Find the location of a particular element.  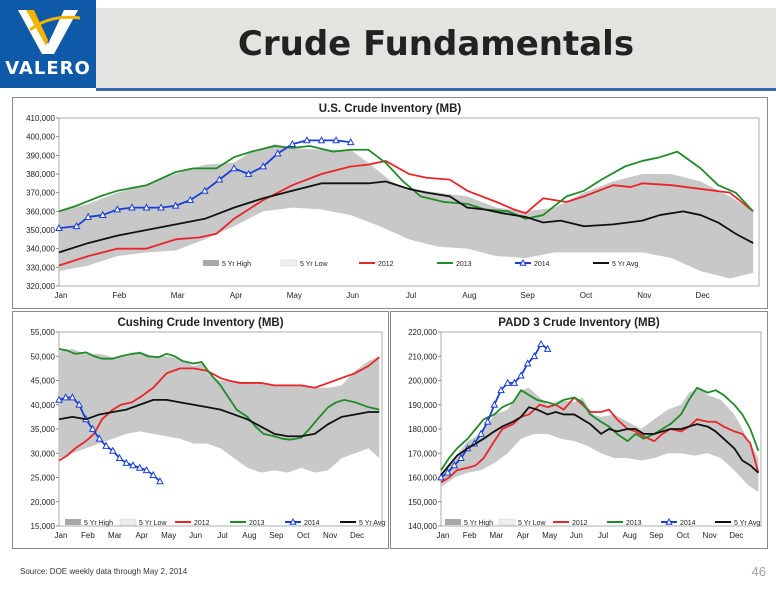

logo-text: VALERO is located at coordinates (48, 68).